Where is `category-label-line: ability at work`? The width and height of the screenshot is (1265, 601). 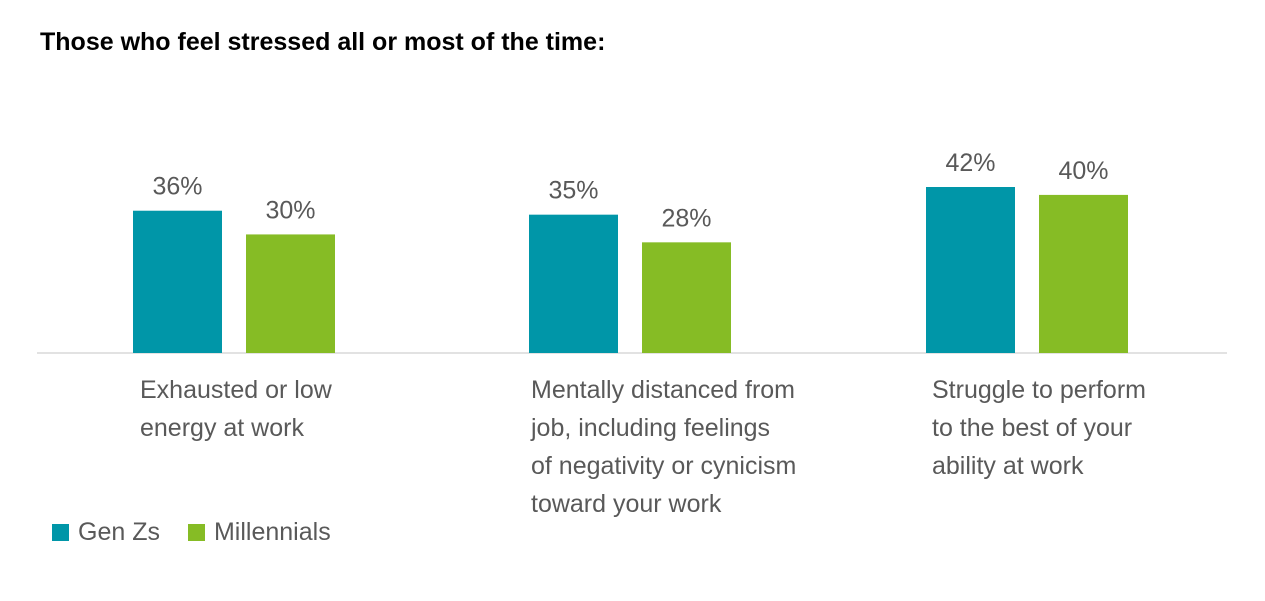
category-label-line: ability at work is located at coordinates (1008, 466).